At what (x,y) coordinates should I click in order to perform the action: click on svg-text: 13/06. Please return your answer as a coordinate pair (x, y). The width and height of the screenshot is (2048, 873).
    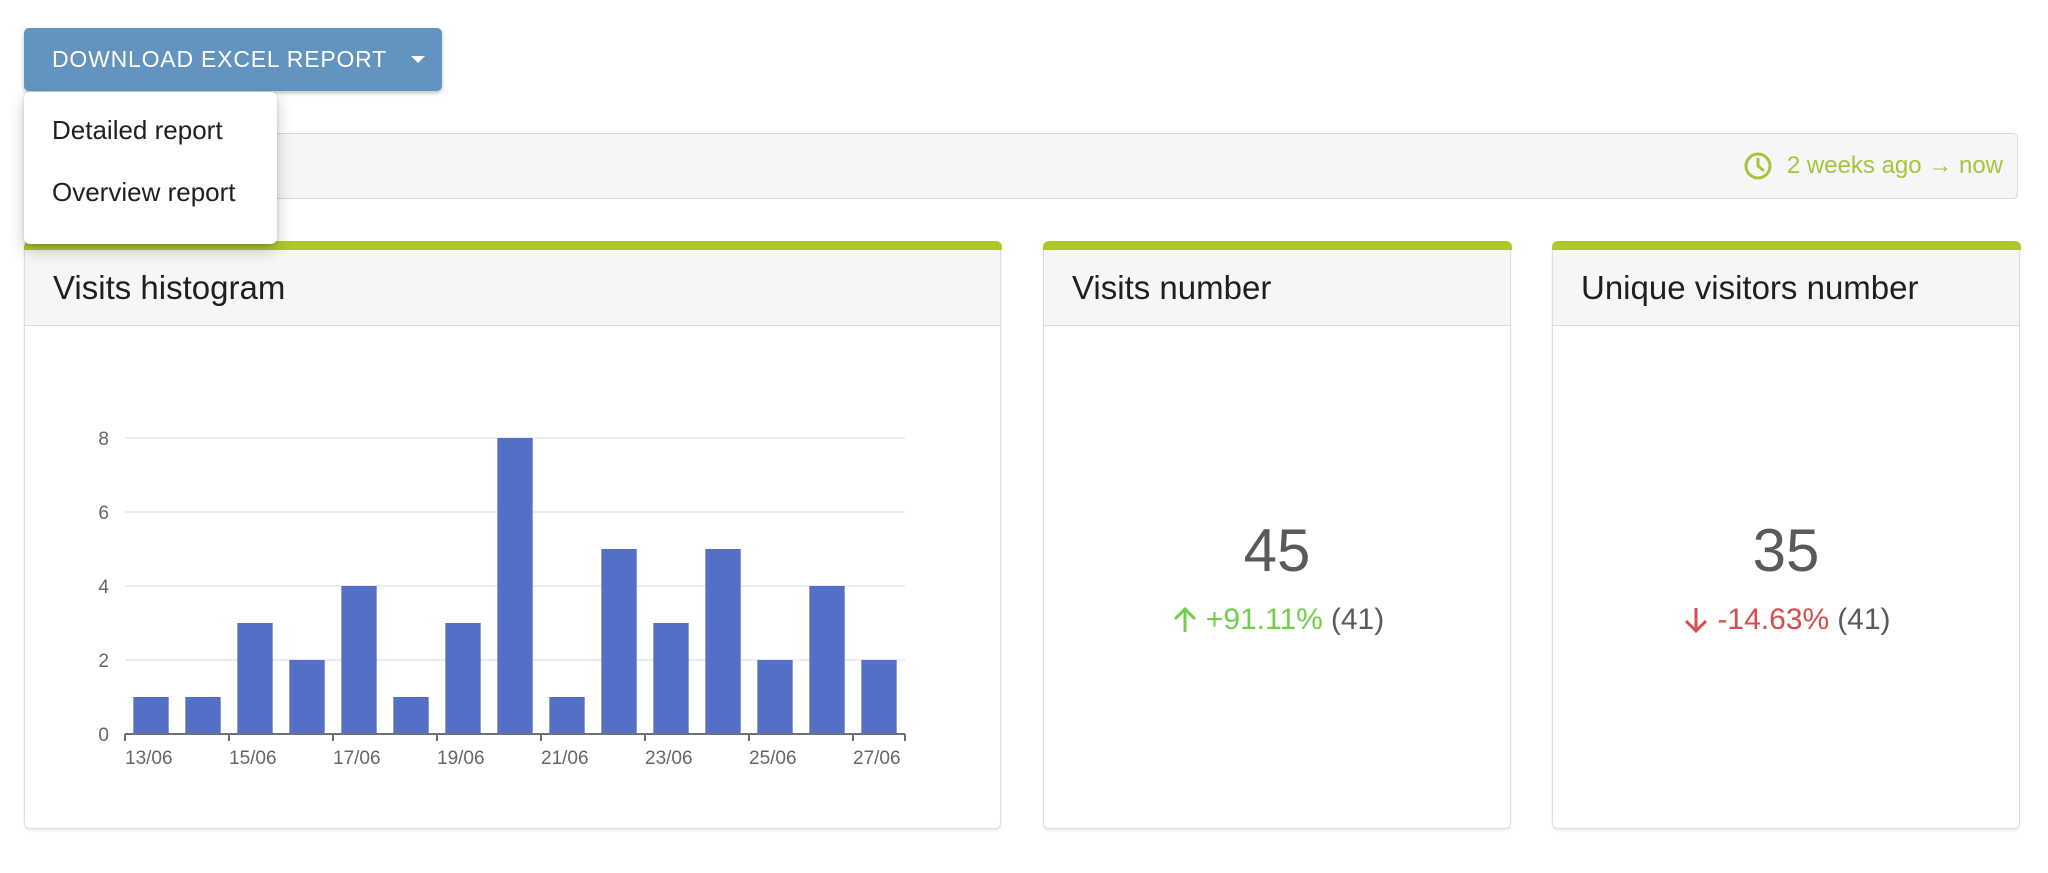
    Looking at the image, I should click on (149, 758).